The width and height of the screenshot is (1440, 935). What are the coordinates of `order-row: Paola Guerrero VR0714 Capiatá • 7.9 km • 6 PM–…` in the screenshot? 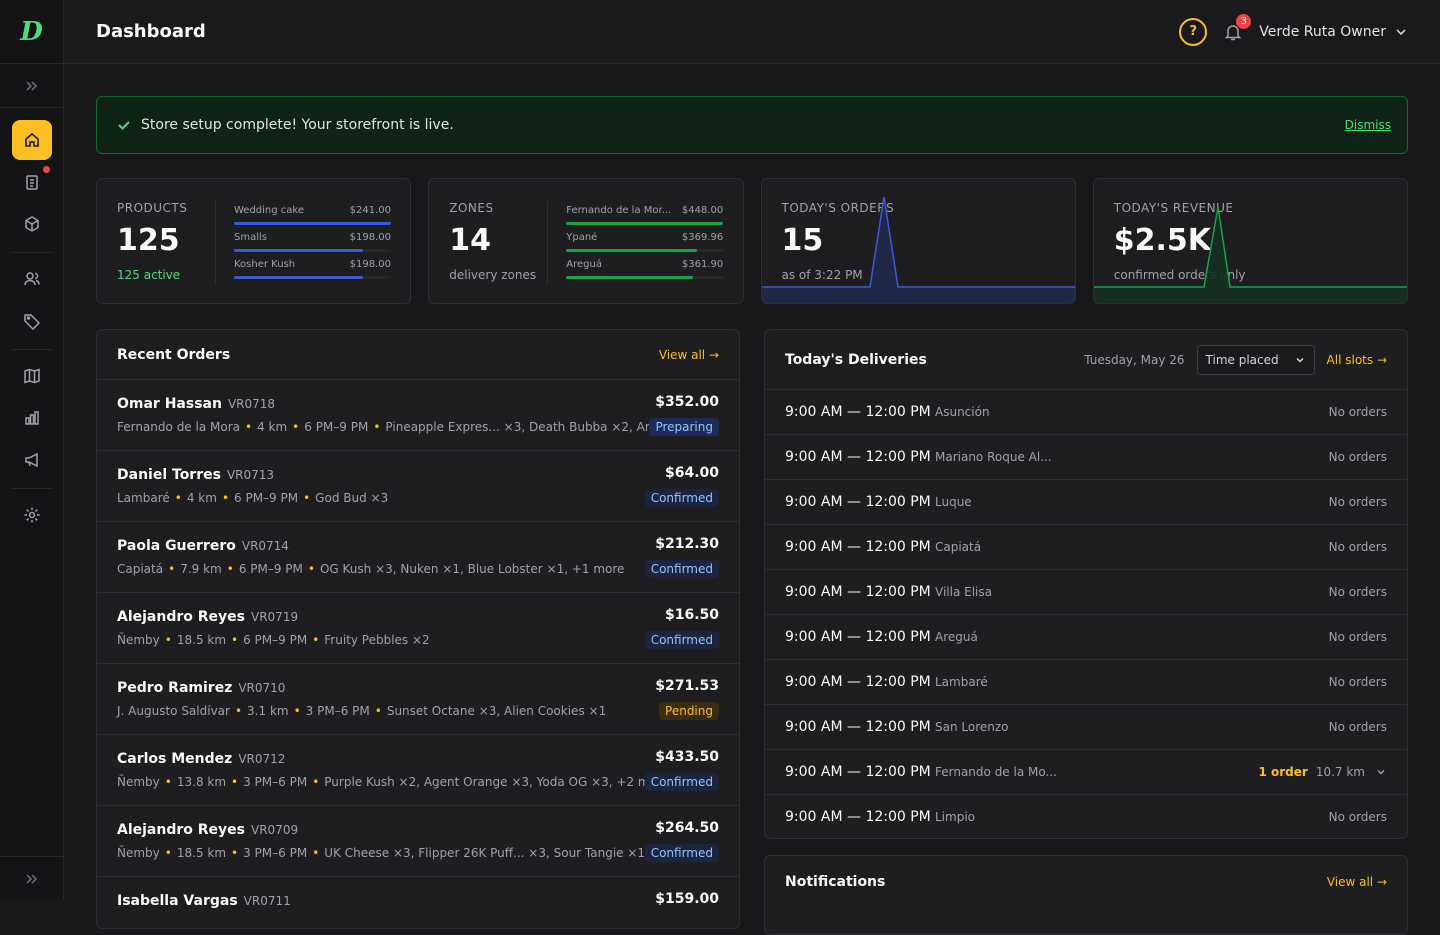 It's located at (418, 557).